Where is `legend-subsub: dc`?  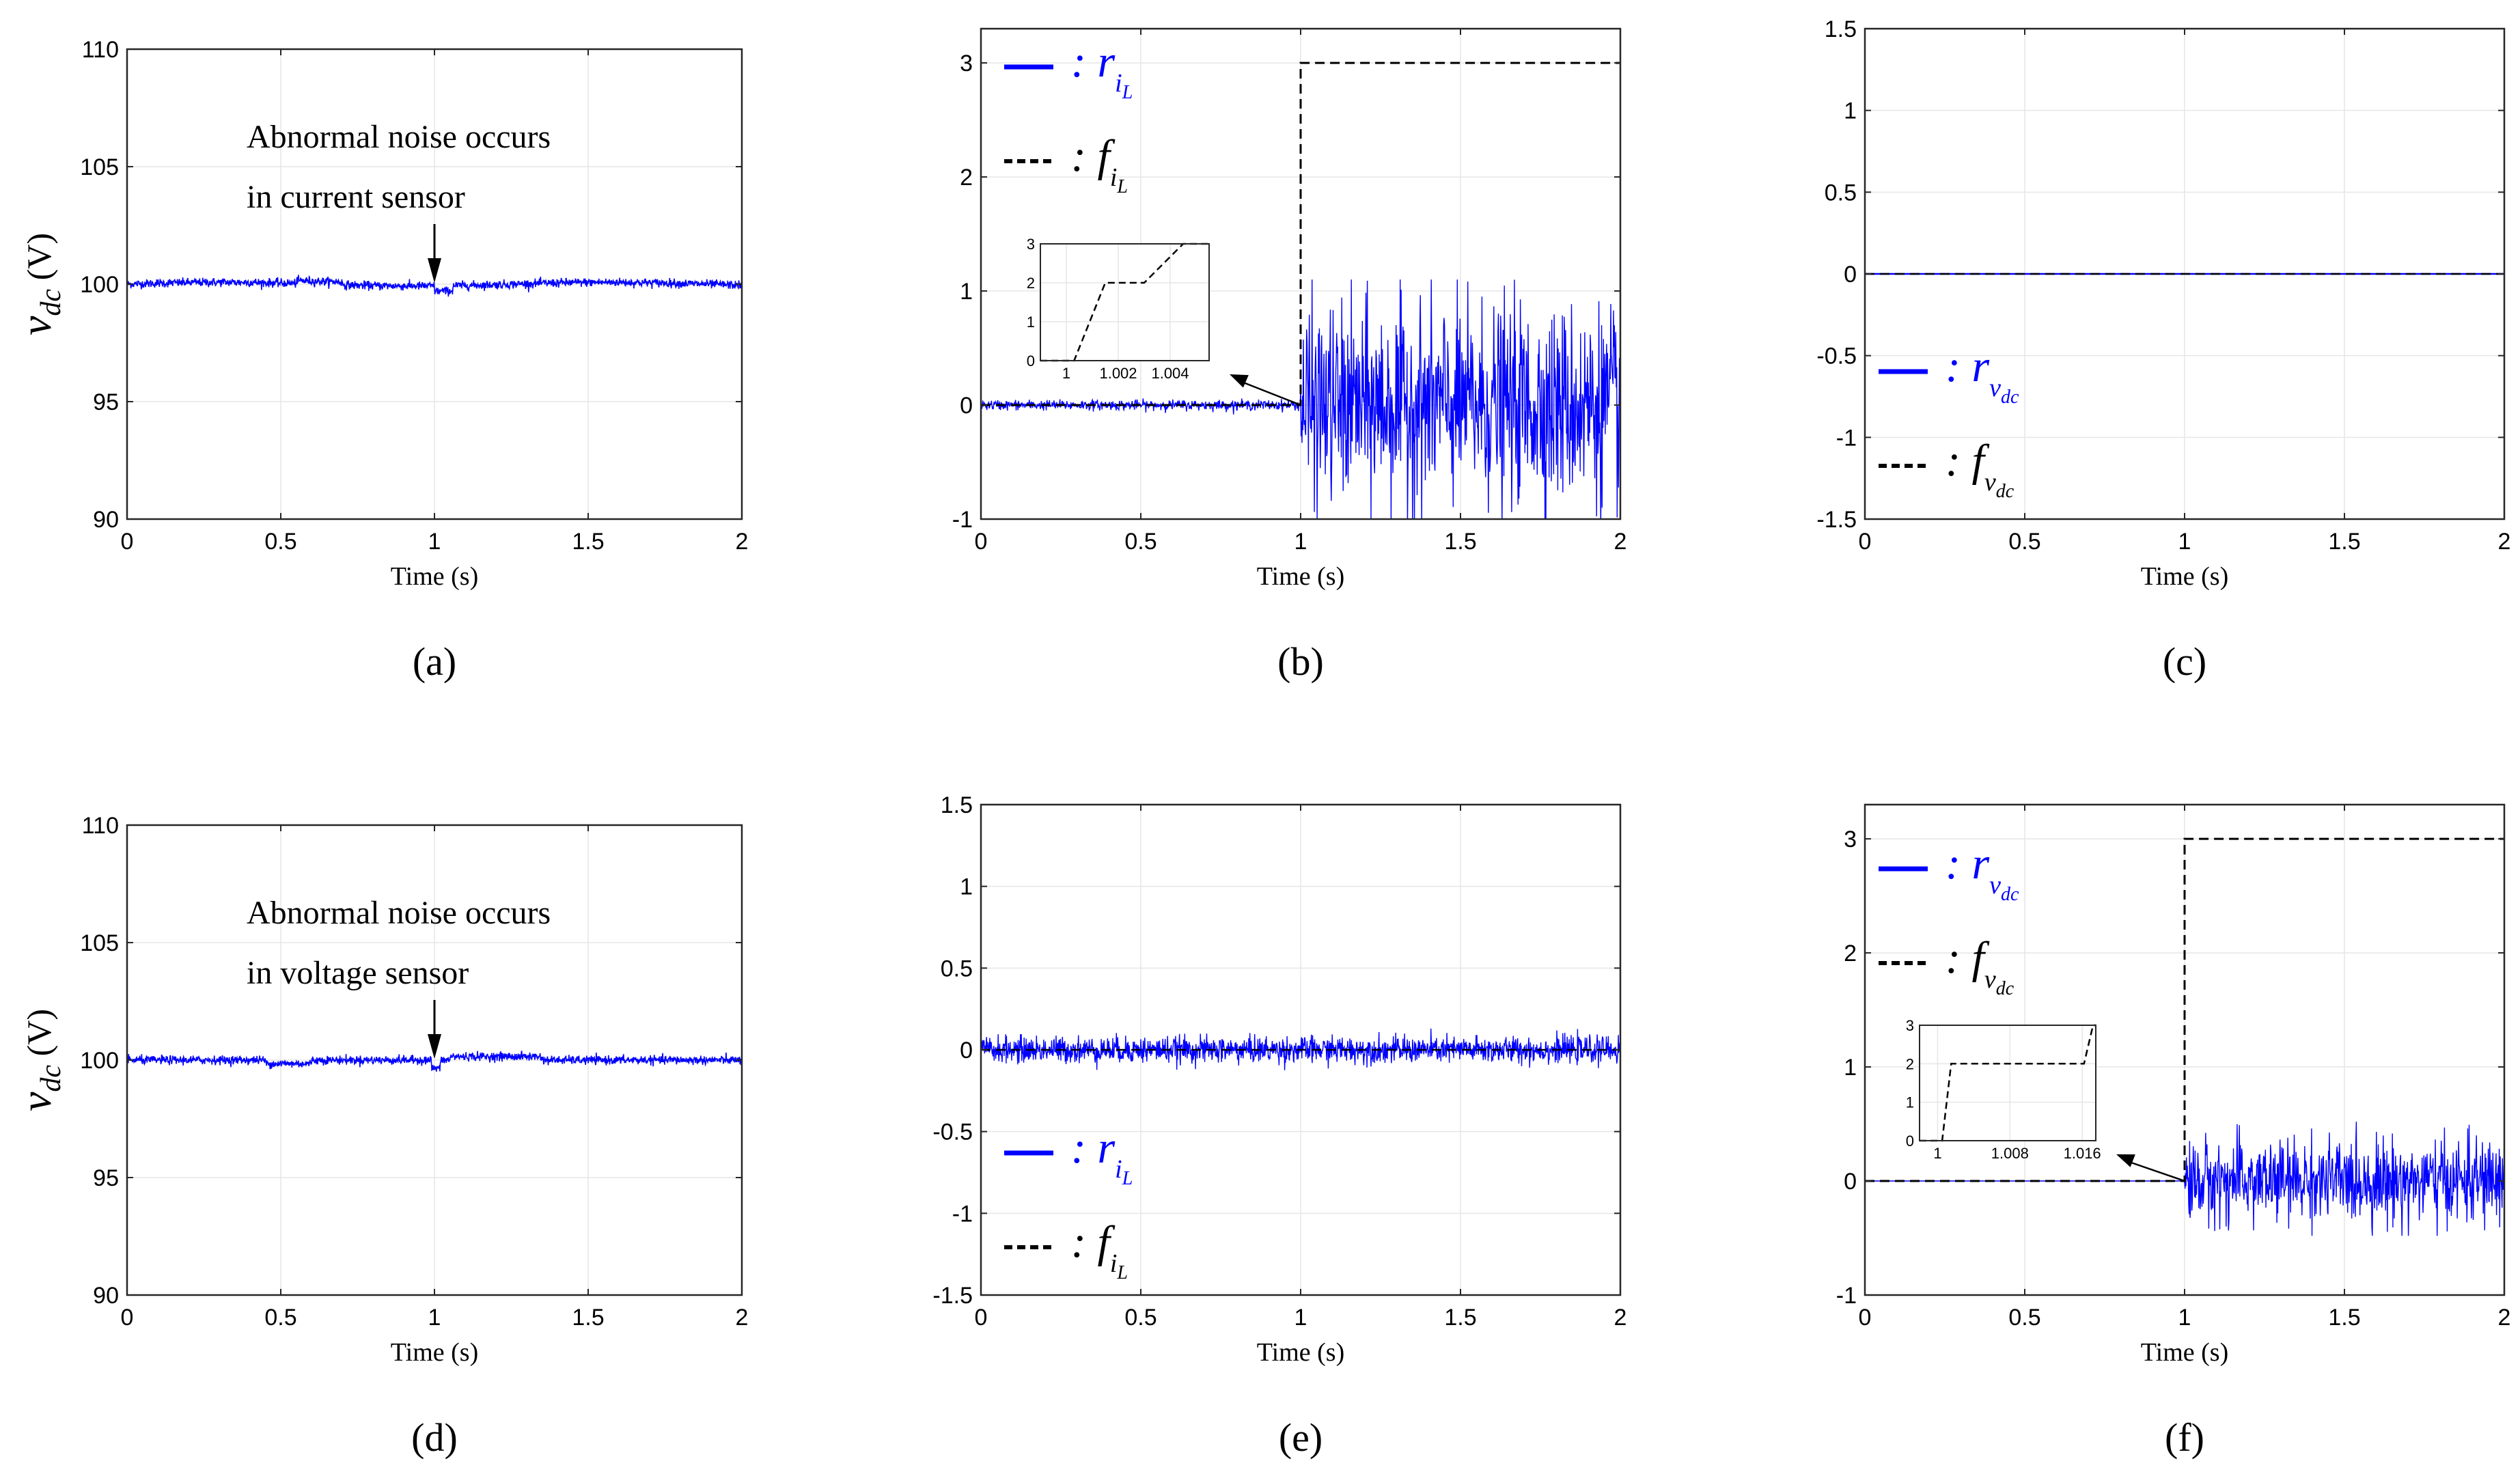
legend-subsub: dc is located at coordinates (2010, 398).